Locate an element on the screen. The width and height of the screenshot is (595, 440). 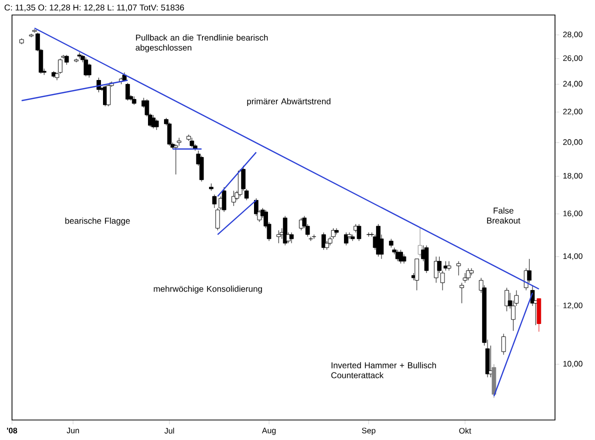
annotation: primärer Abwärtstrend is located at coordinates (288, 102).